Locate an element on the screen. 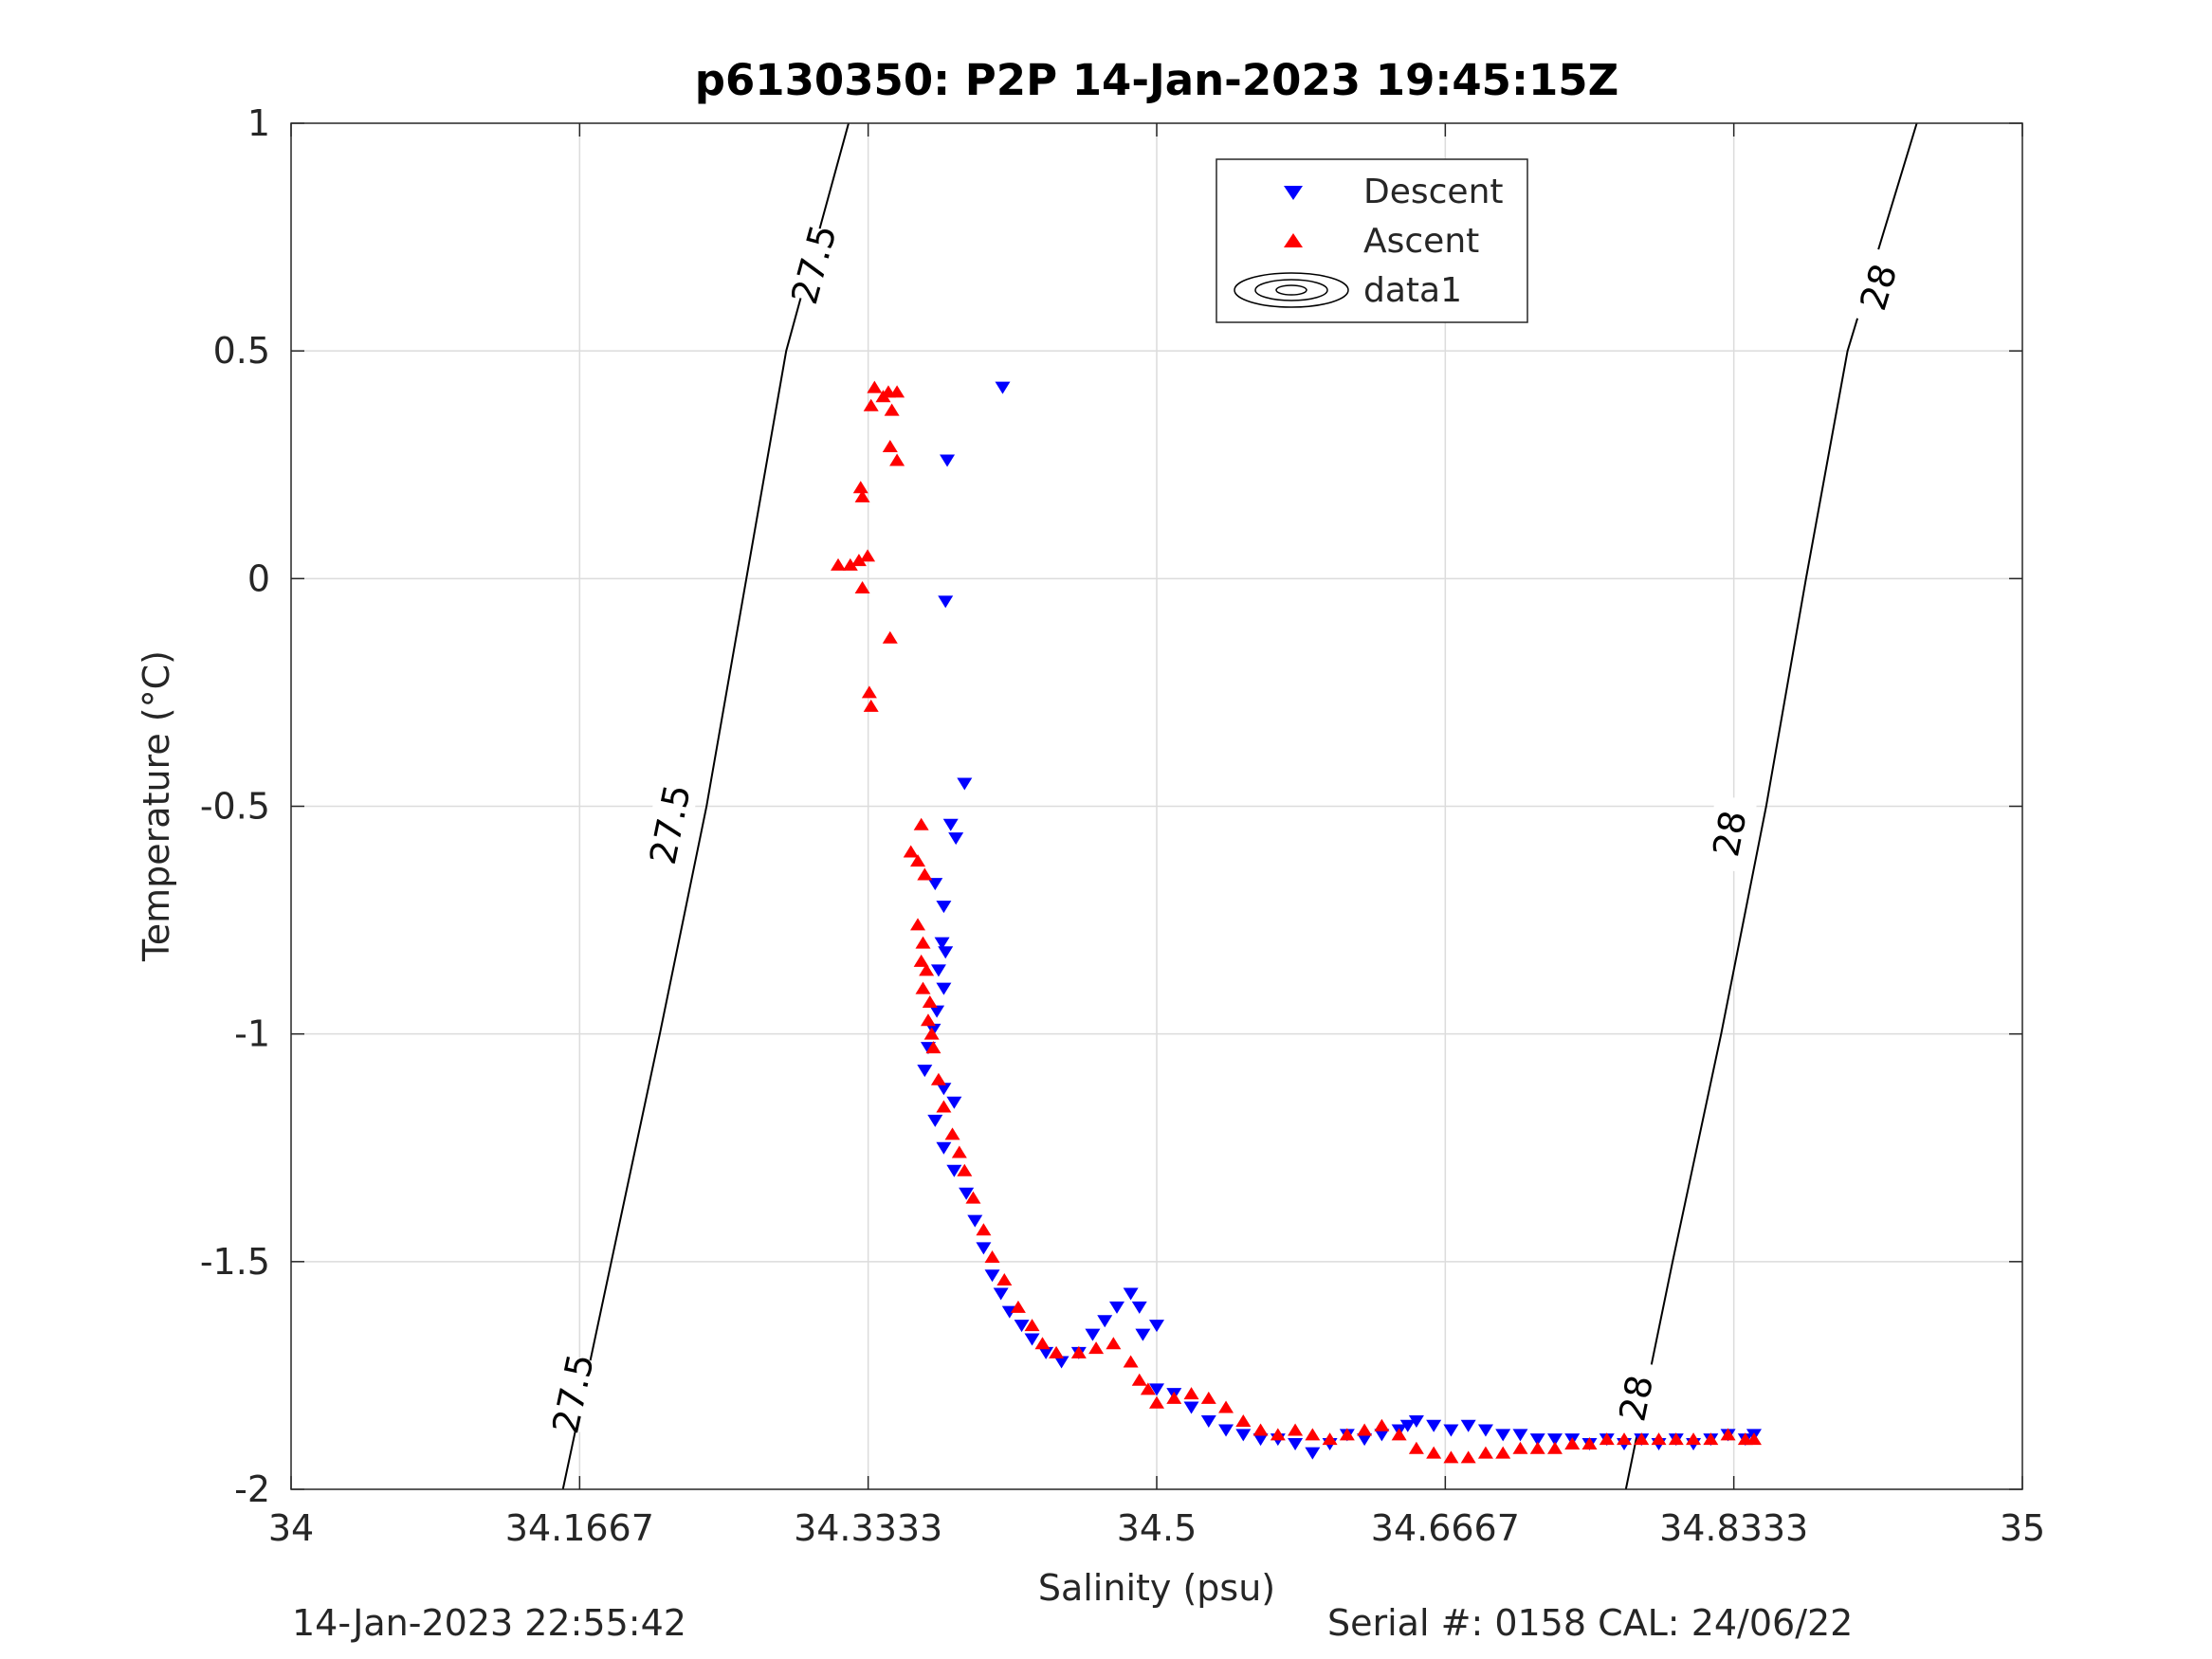 The width and height of the screenshot is (2212, 1659). contour-label-group: 27.5 is located at coordinates (814, 264).